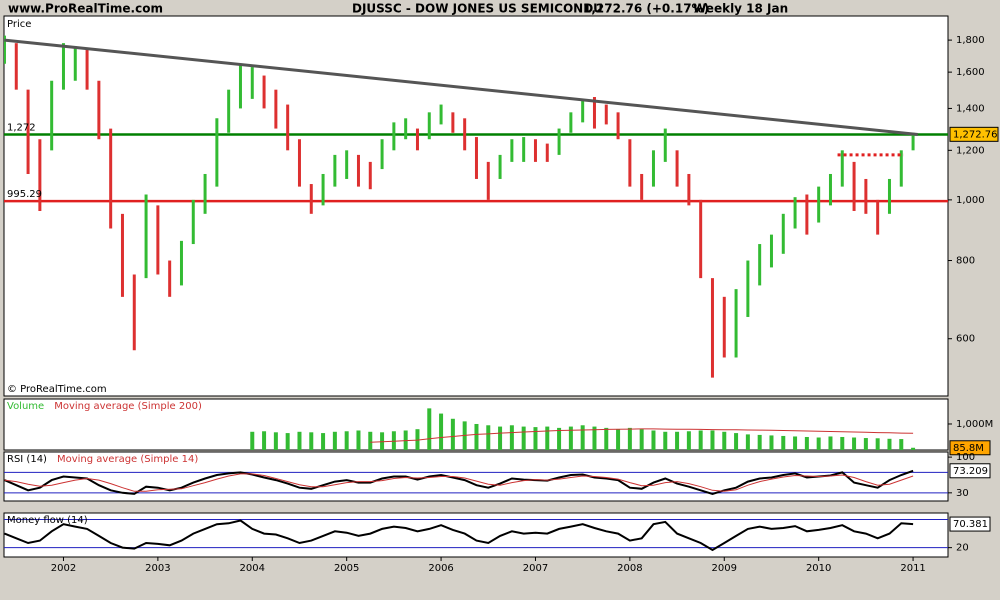 This screenshot has height=600, width=1000. I want to click on legend-entry: Volume, so click(25, 406).